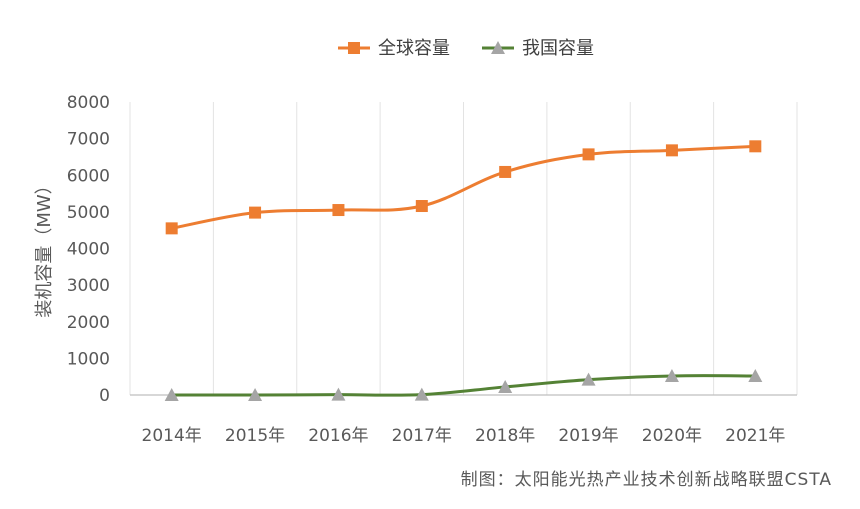 The width and height of the screenshot is (860, 509). Describe the element at coordinates (755, 436) in the screenshot. I see `x-tick-label: 2021年` at that location.